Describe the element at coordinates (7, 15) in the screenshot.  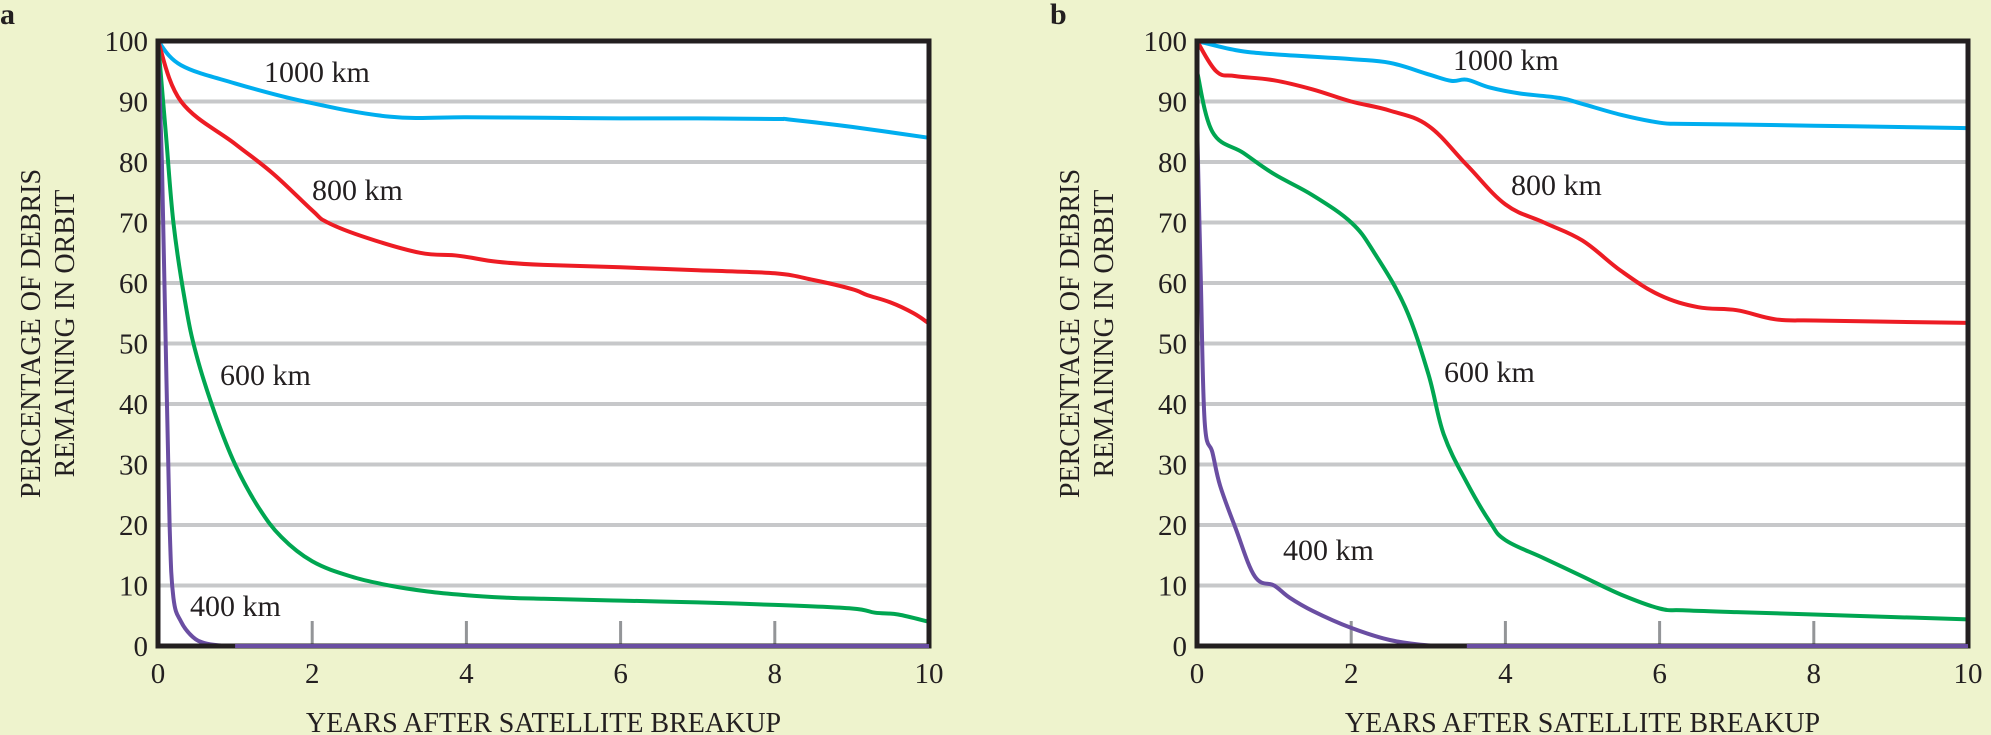
I see `panel-letter-a: a` at that location.